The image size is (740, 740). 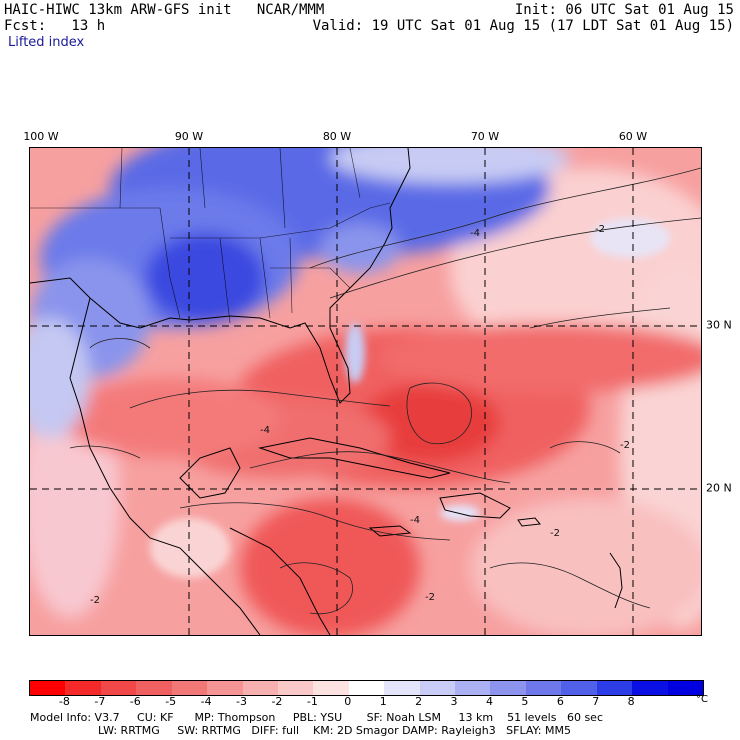 I want to click on model-title: HAIC-HIWC 13km ARW-GFS init NCAR/MMM, so click(x=164, y=10).